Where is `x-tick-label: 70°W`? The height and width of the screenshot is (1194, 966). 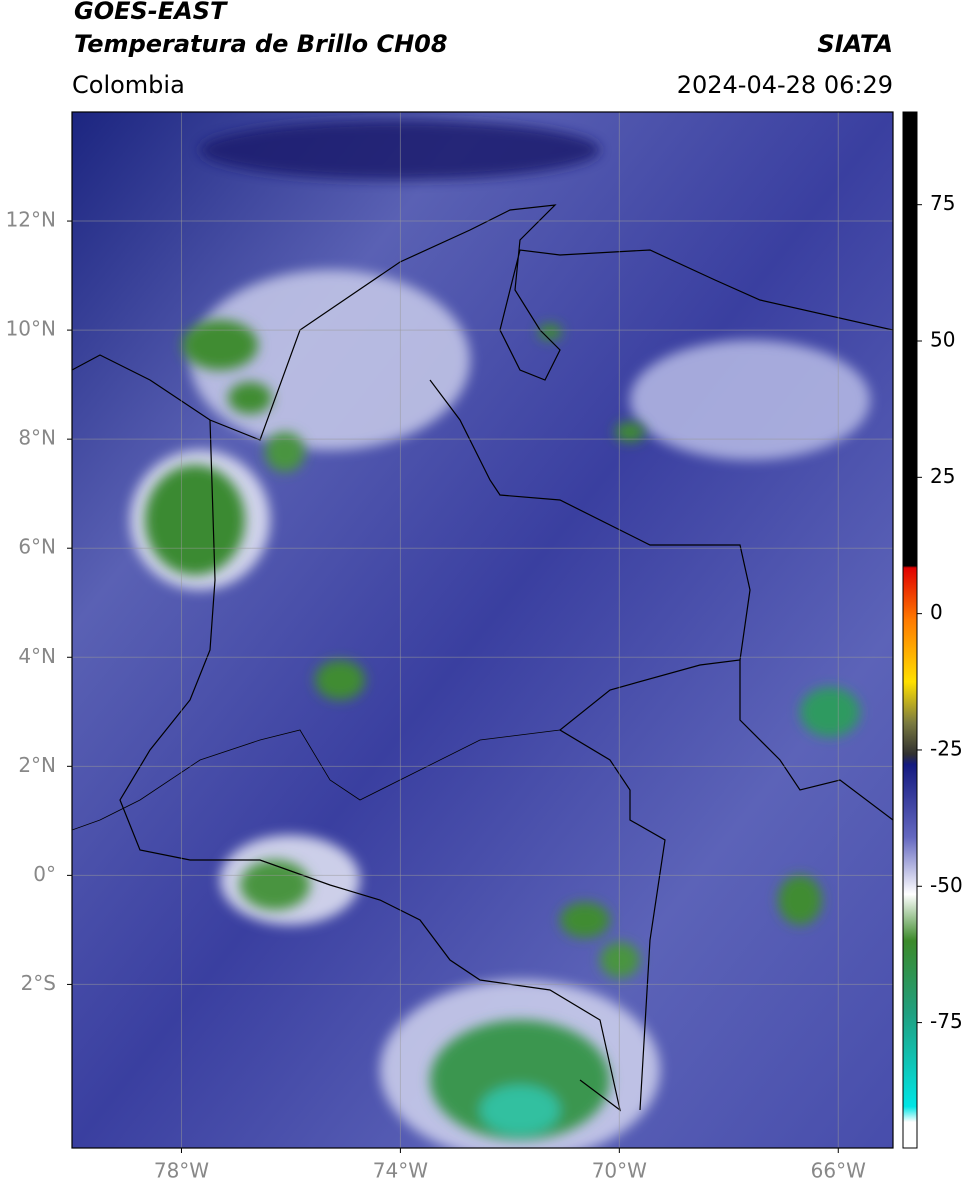
x-tick-label: 70°W is located at coordinates (619, 1171).